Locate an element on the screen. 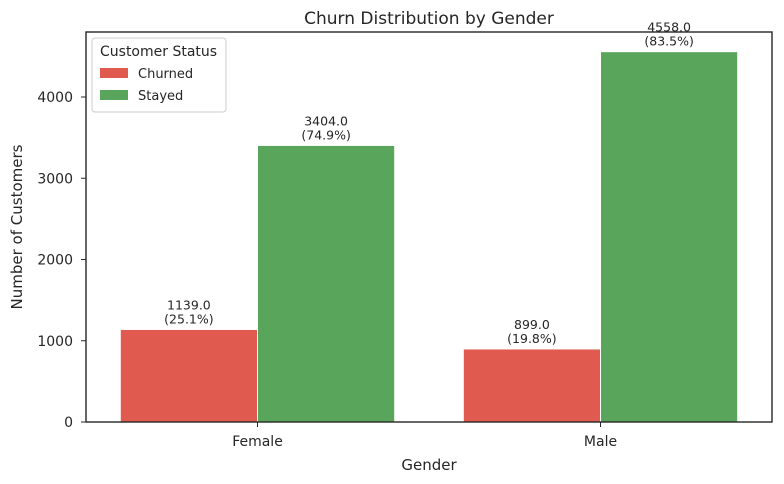 Image resolution: width=784 pixels, height=484 pixels. bar-churned-male is located at coordinates (531, 385).